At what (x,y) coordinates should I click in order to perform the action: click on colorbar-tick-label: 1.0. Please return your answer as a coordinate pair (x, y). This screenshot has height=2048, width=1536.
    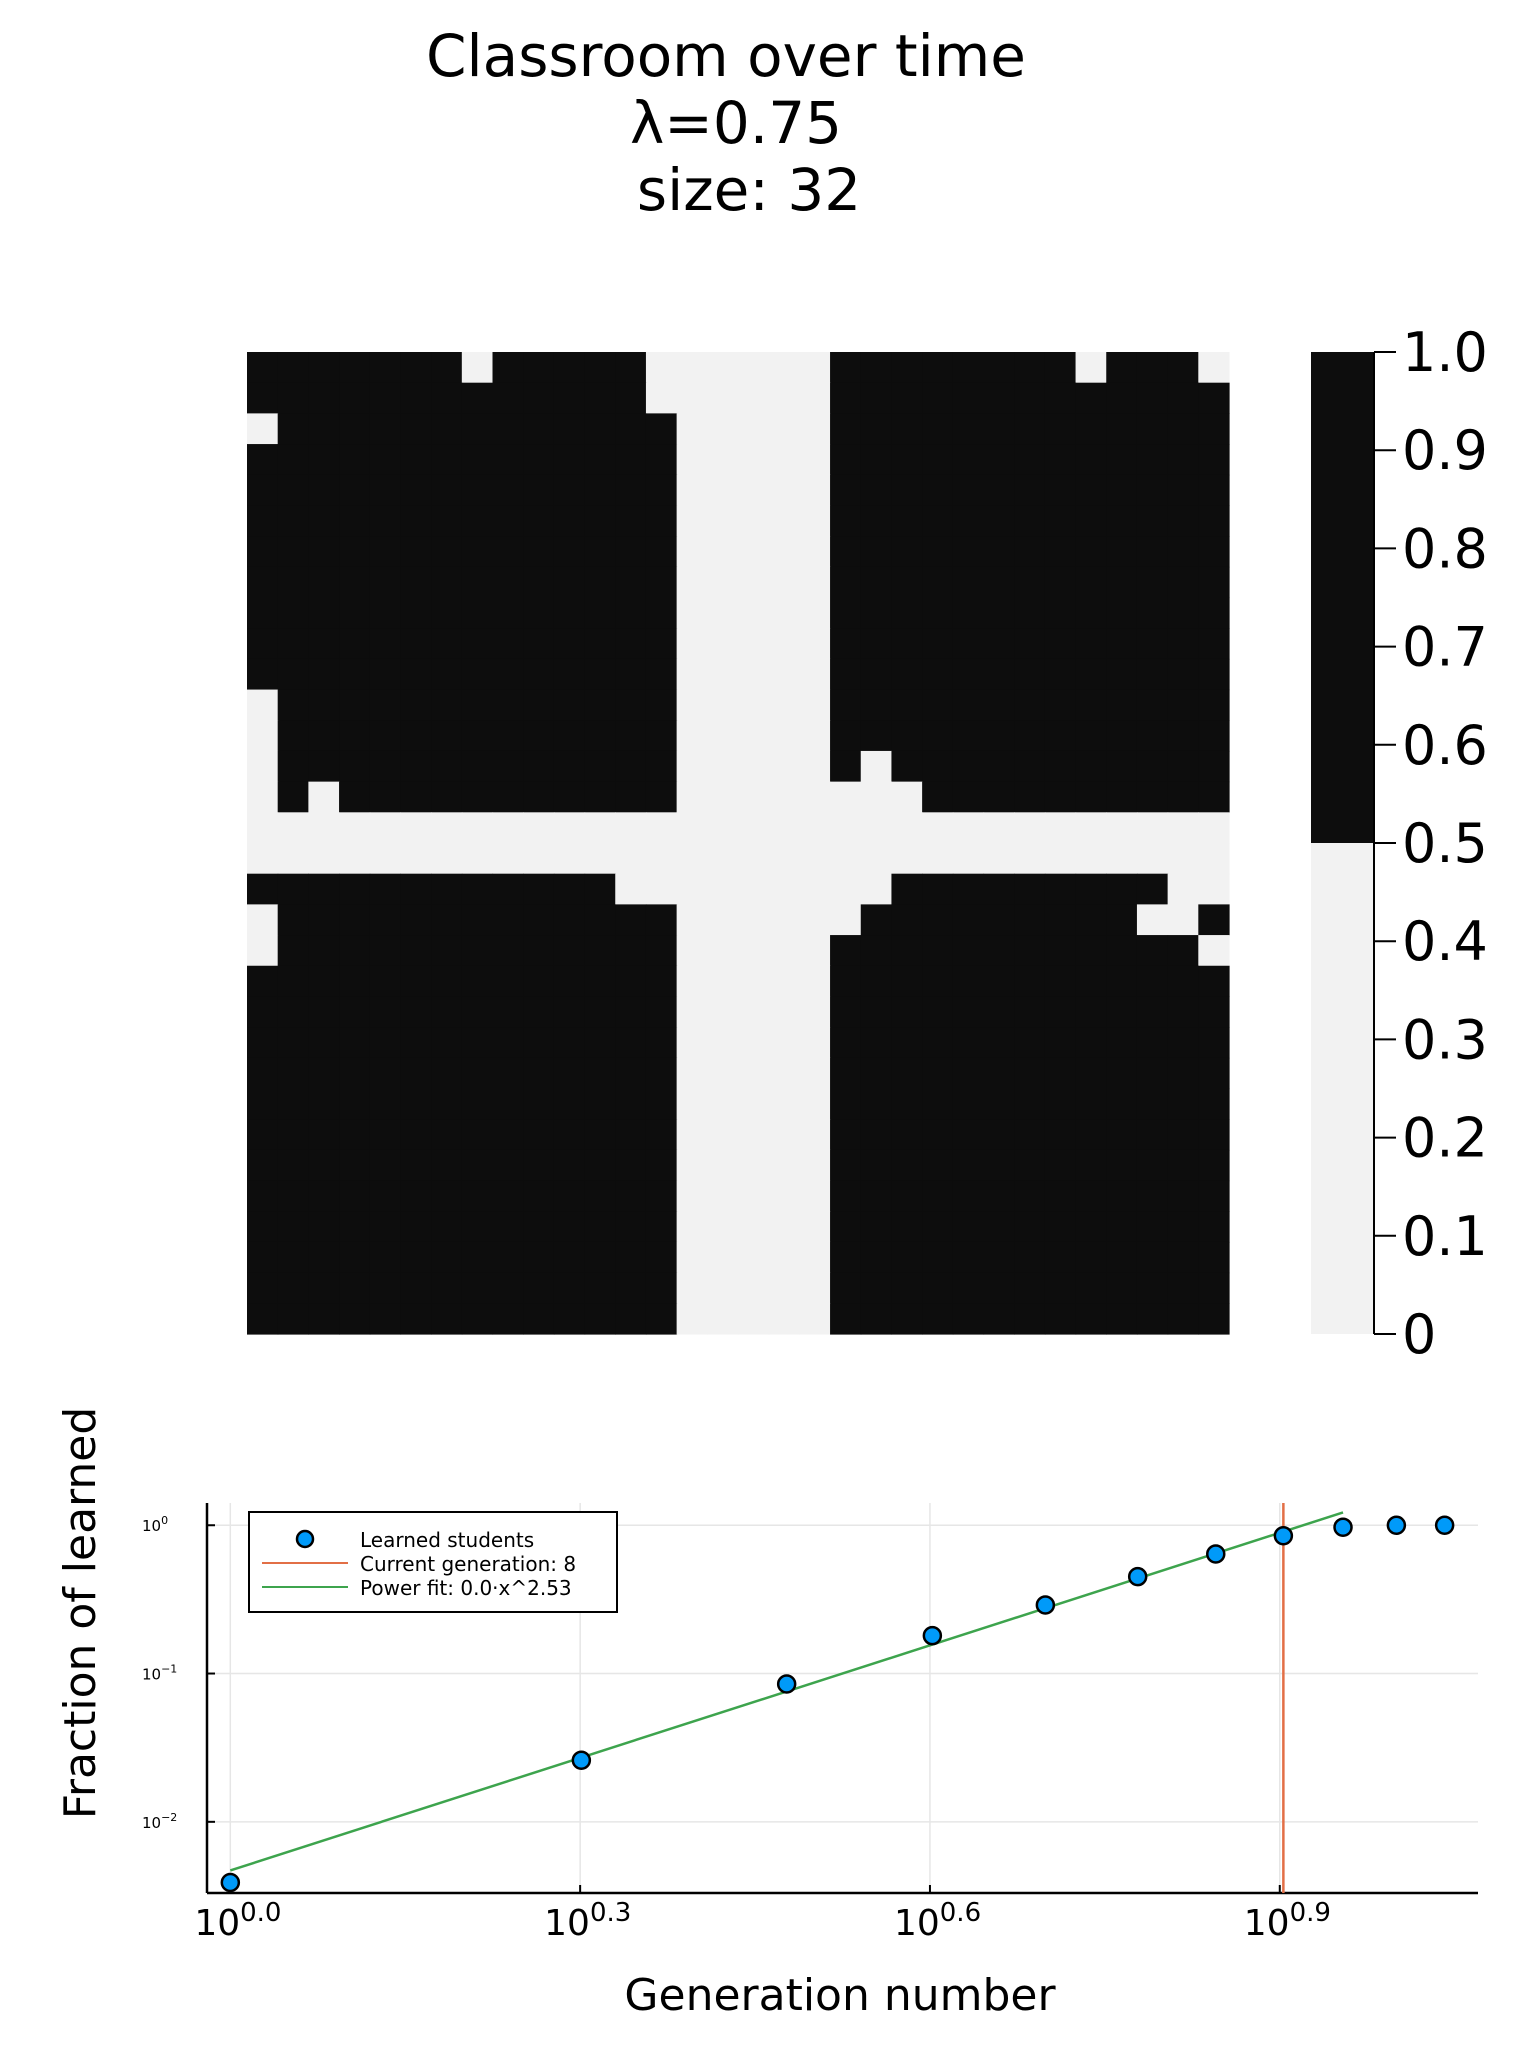
    Looking at the image, I should click on (1445, 352).